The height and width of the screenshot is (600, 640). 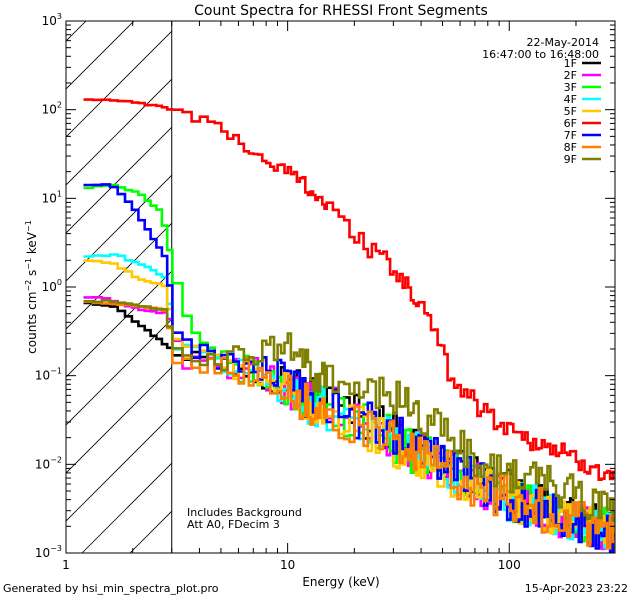 I want to click on legend-label-2F: 2F, so click(x=570, y=75).